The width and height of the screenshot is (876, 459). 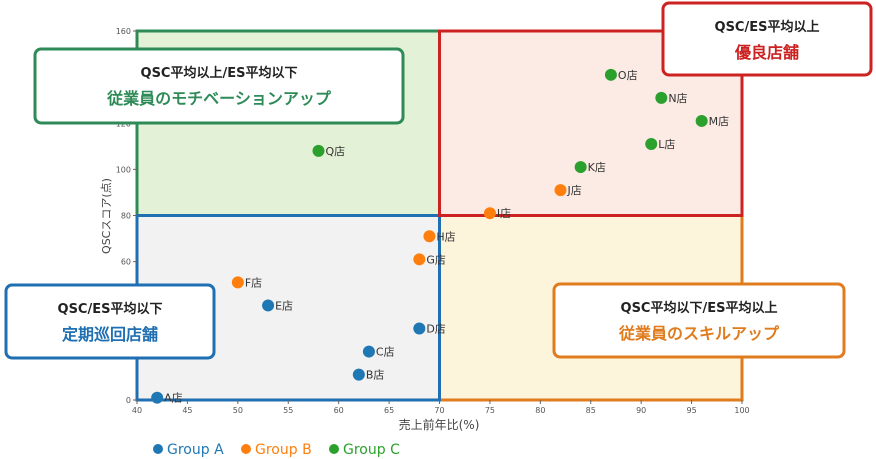 I want to click on data-point-label: C店, so click(x=385, y=352).